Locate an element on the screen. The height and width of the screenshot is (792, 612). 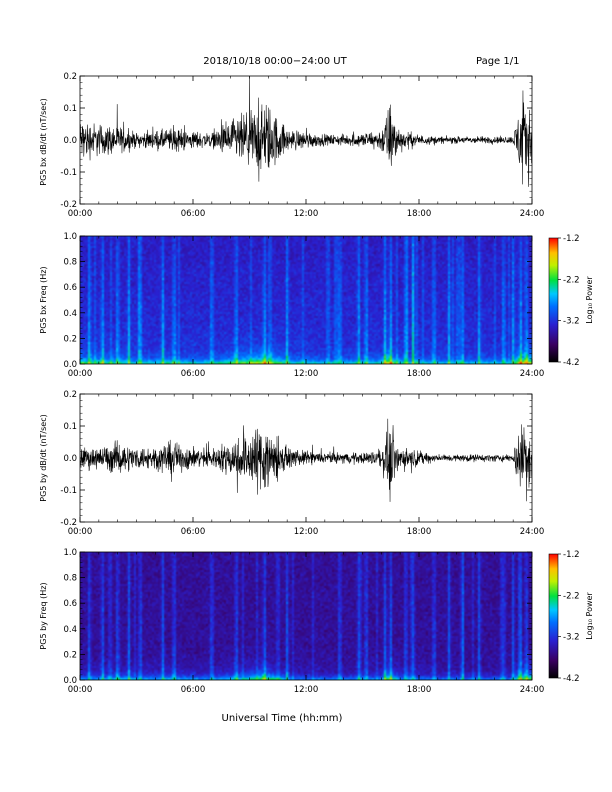
colorbar-bx-label: Log₁₀ Power is located at coordinates (589, 300).